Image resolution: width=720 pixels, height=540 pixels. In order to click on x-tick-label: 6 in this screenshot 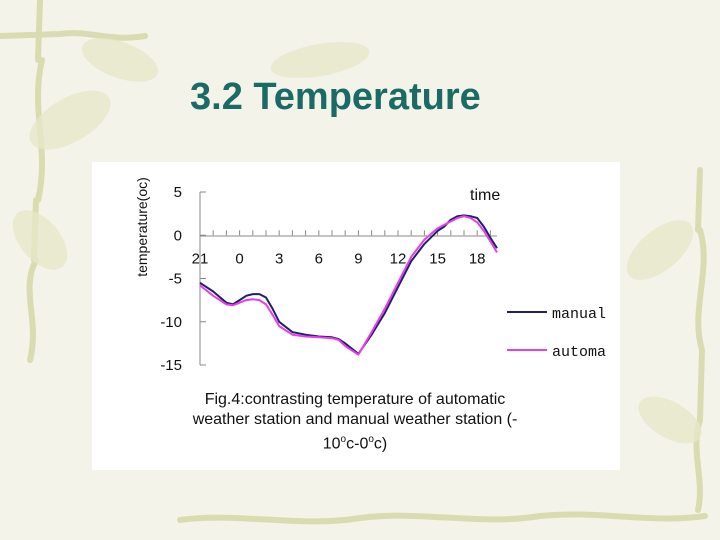, I will do `click(319, 258)`.